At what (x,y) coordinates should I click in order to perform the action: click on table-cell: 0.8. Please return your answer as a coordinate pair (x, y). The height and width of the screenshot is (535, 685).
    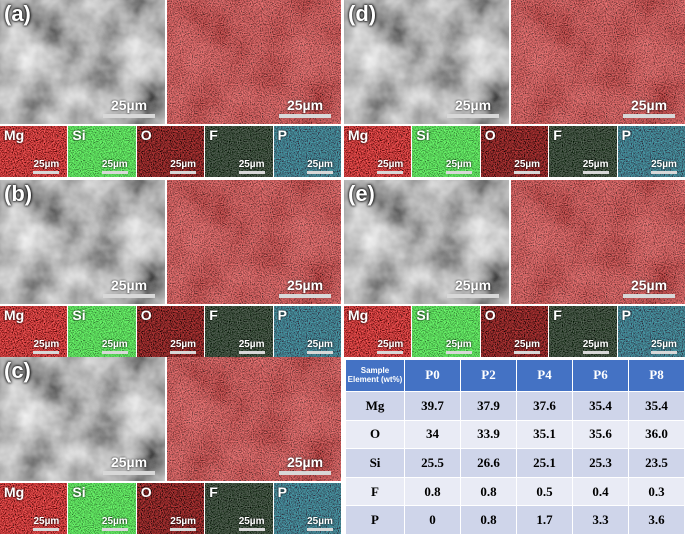
    Looking at the image, I should click on (488, 520).